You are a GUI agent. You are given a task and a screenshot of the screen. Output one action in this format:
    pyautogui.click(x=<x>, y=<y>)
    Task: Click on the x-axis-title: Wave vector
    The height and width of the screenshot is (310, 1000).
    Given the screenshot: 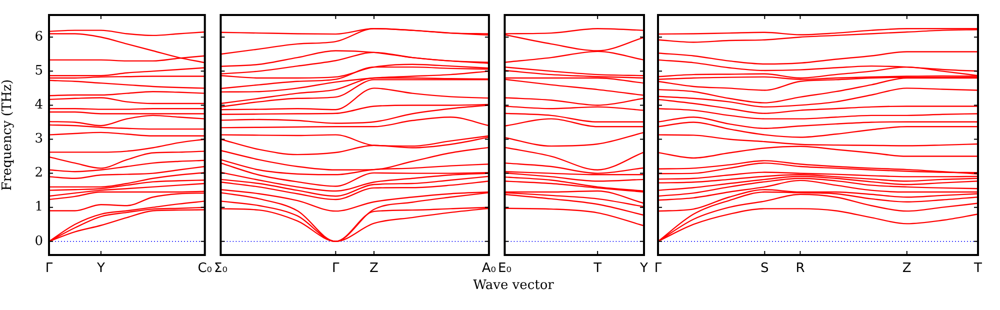 What is the action you would take?
    pyautogui.click(x=513, y=285)
    